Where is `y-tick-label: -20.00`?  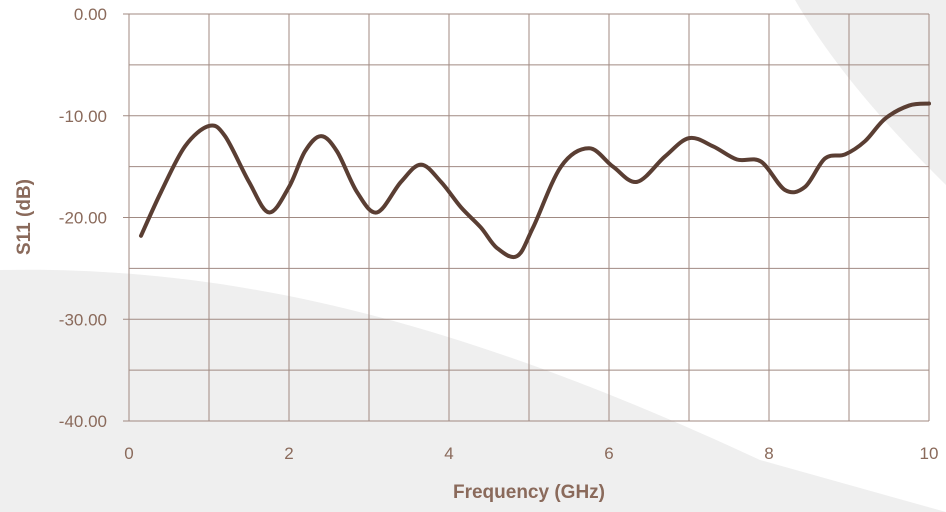 y-tick-label: -20.00 is located at coordinates (83, 218).